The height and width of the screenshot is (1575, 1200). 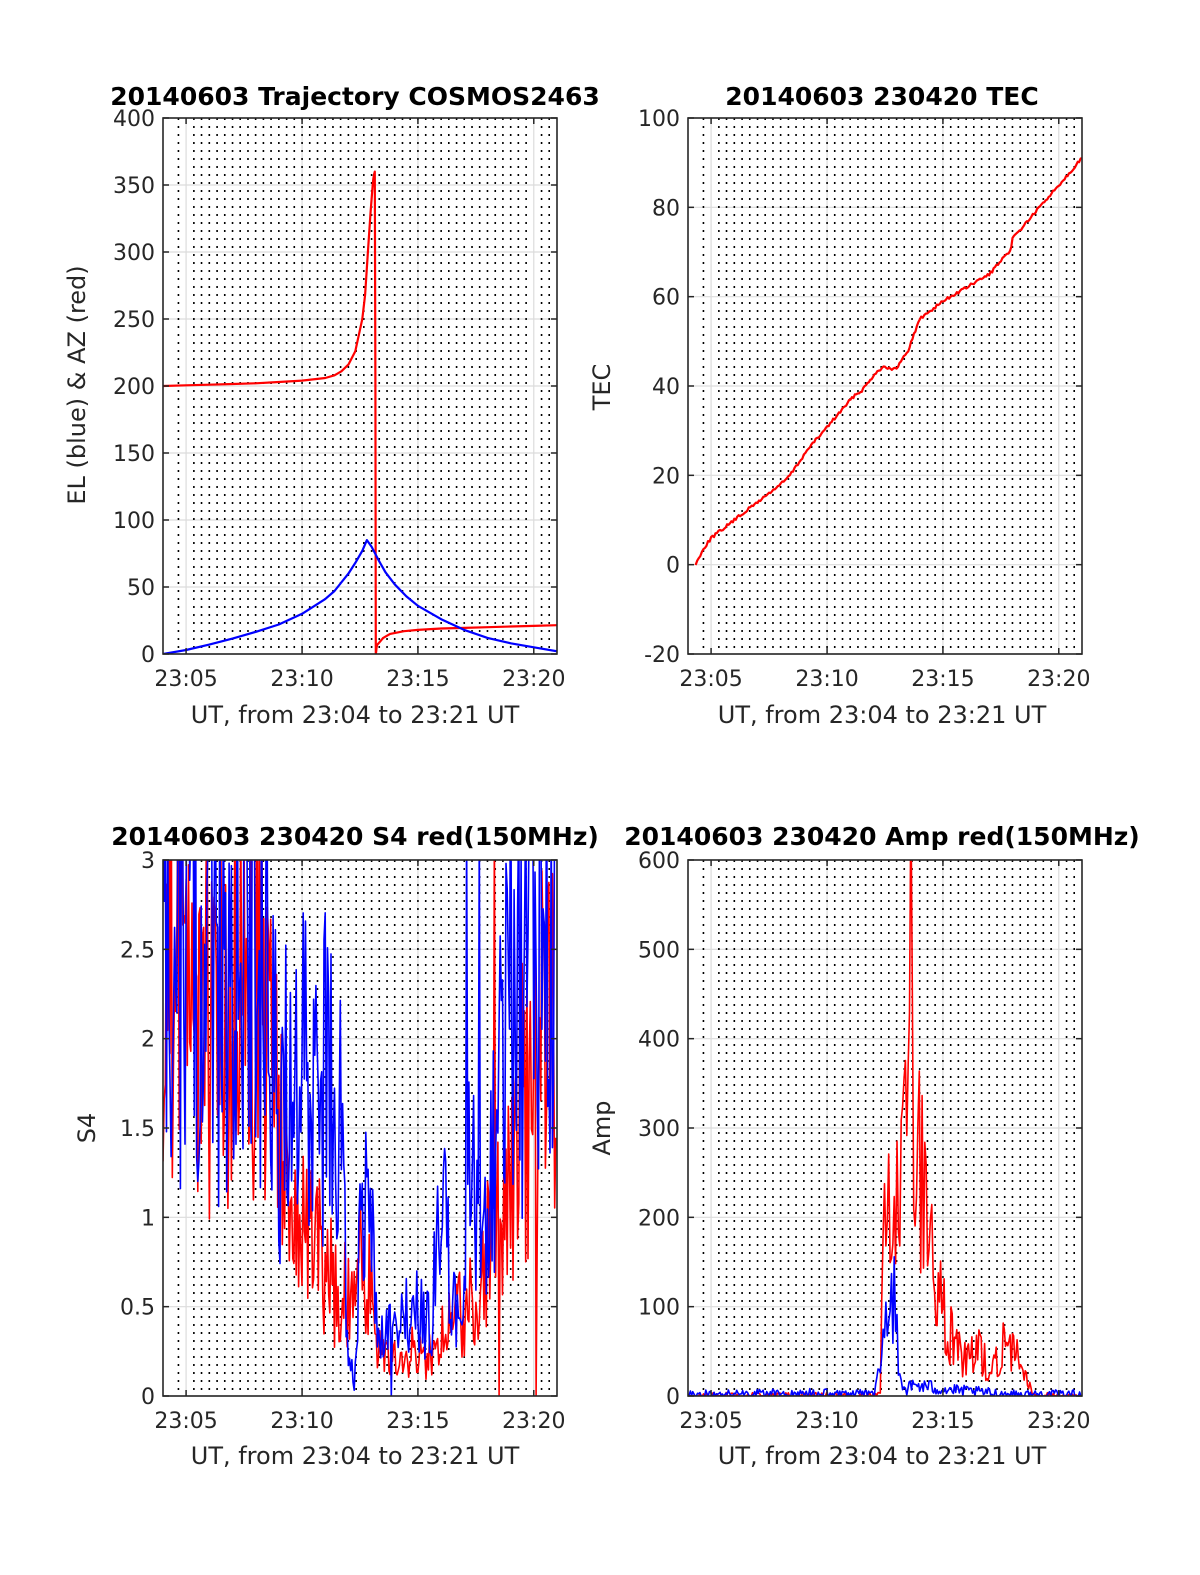 What do you see at coordinates (942, 1421) in the screenshot?
I see `amp-xtick-label: 23:15` at bounding box center [942, 1421].